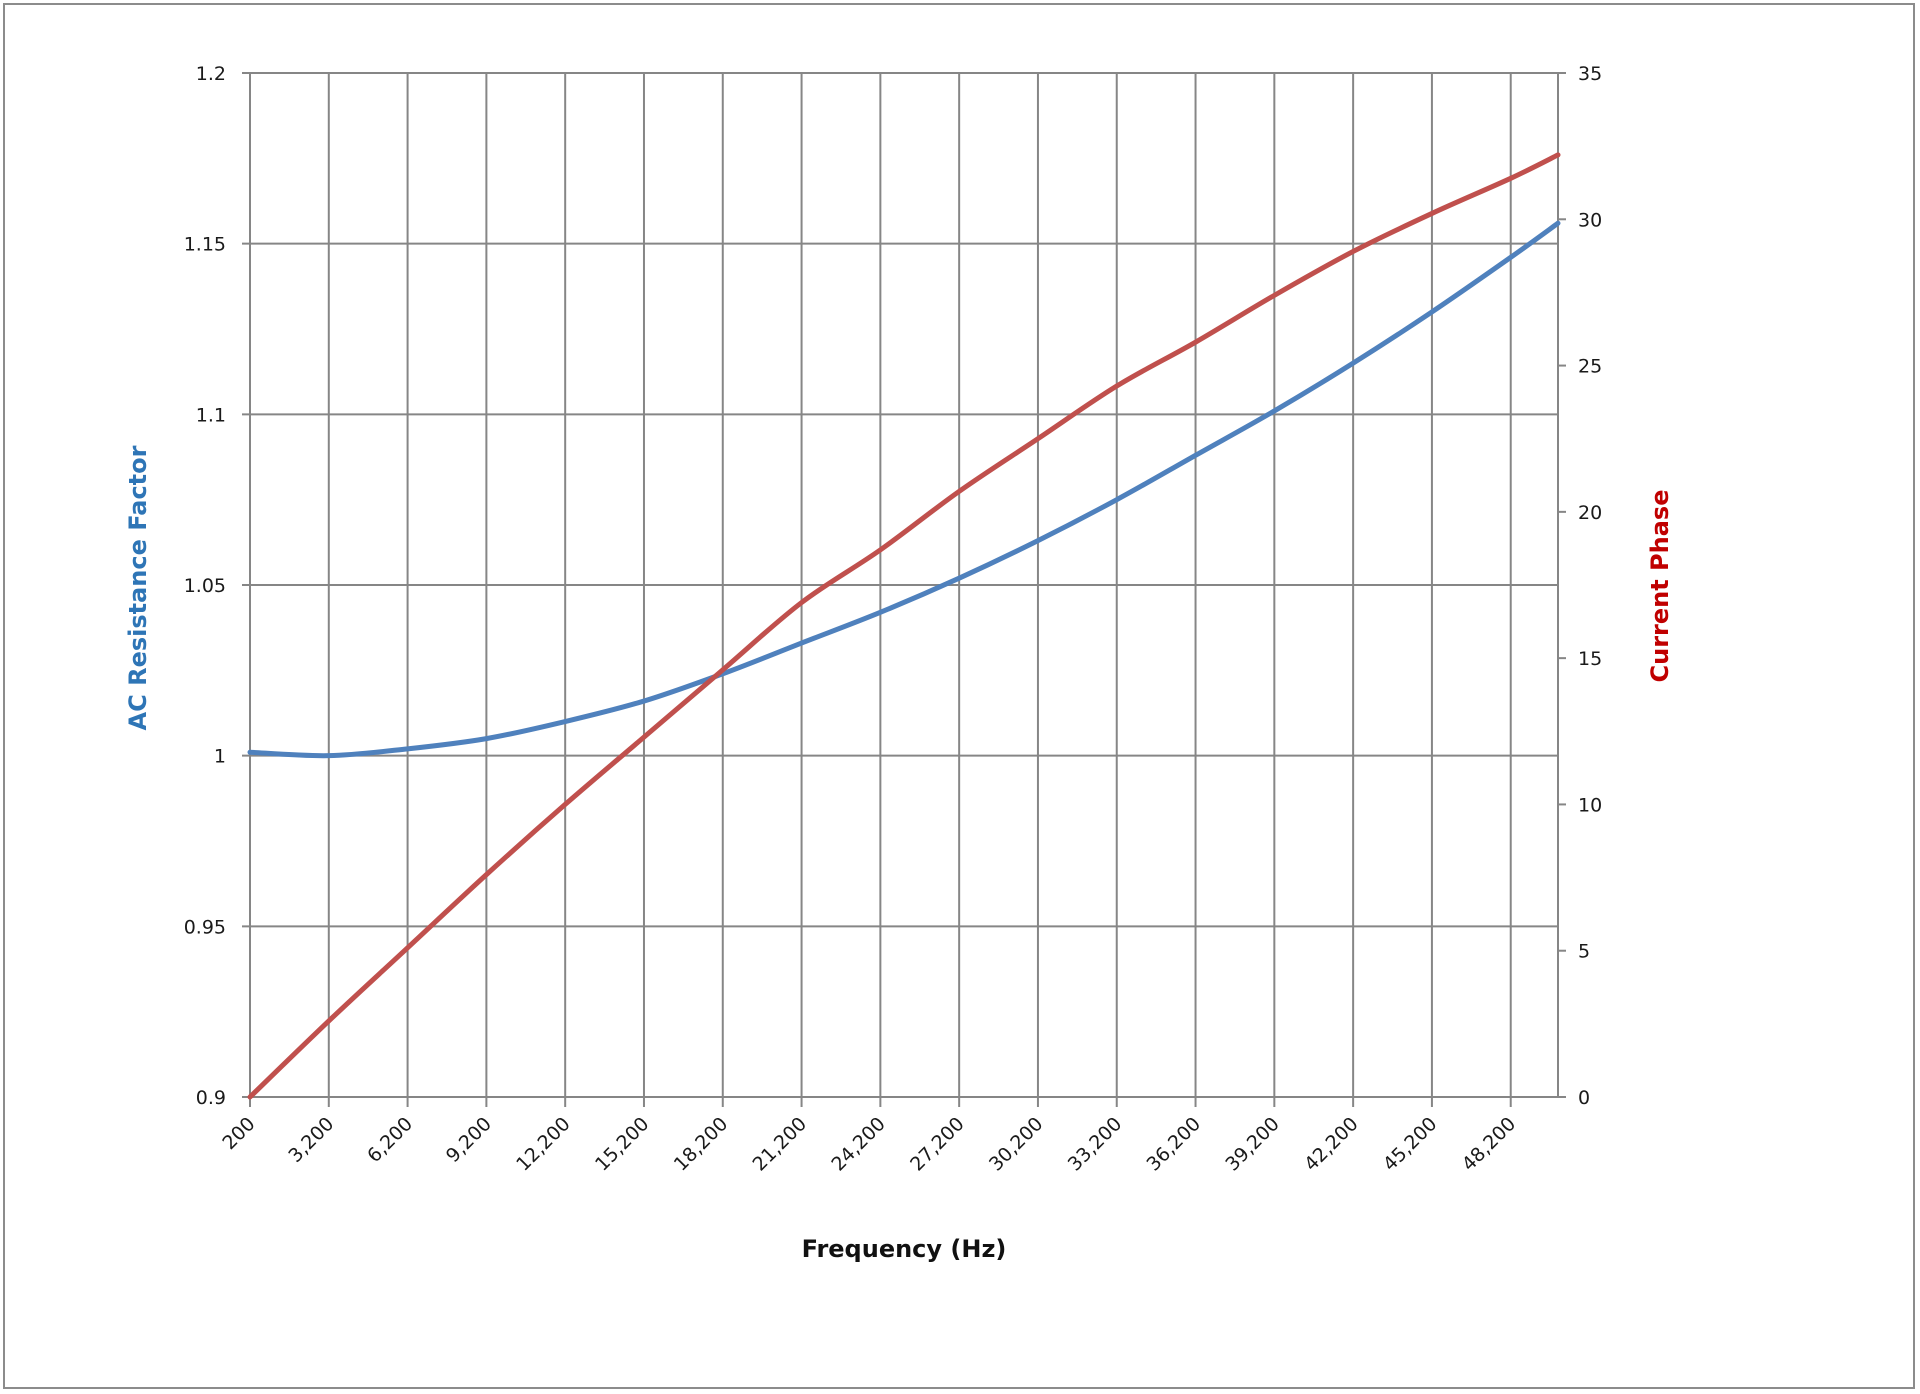 The width and height of the screenshot is (1920, 1394). Describe the element at coordinates (701, 1144) in the screenshot. I see `x-tick-label: 18,200` at that location.